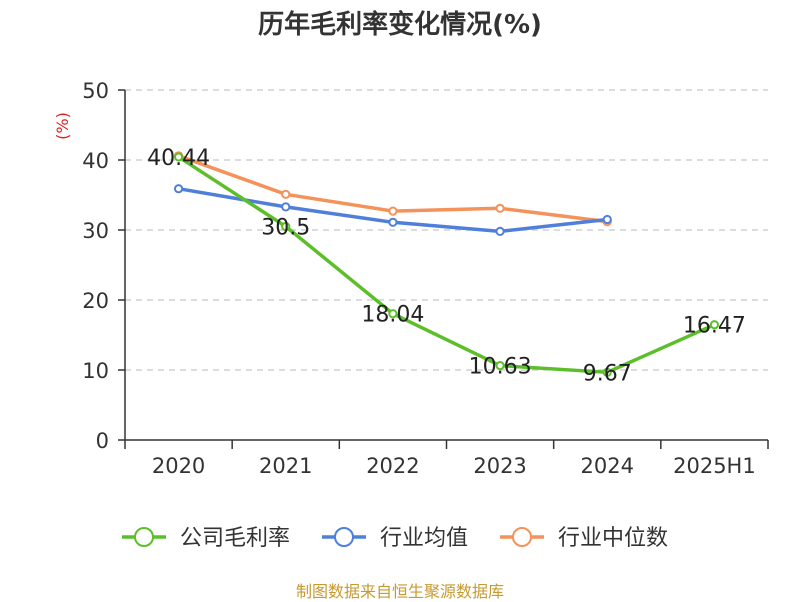 Image resolution: width=800 pixels, height=602 pixels. What do you see at coordinates (392, 466) in the screenshot?
I see `x-tick-label: 2022` at bounding box center [392, 466].